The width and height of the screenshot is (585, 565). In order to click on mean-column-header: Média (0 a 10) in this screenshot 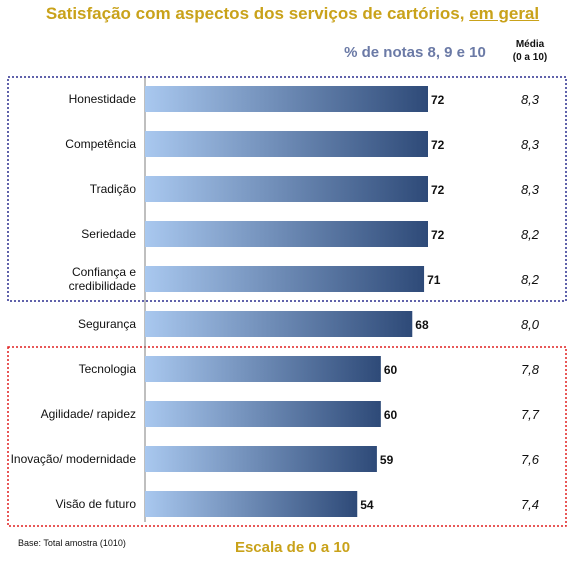, I will do `click(530, 51)`.